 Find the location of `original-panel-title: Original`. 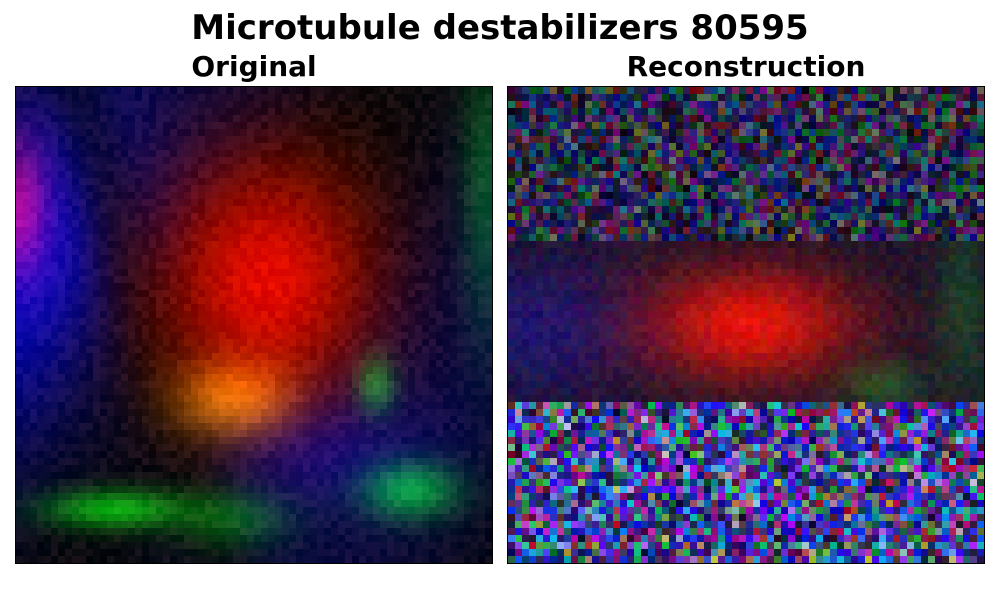

original-panel-title: Original is located at coordinates (254, 66).